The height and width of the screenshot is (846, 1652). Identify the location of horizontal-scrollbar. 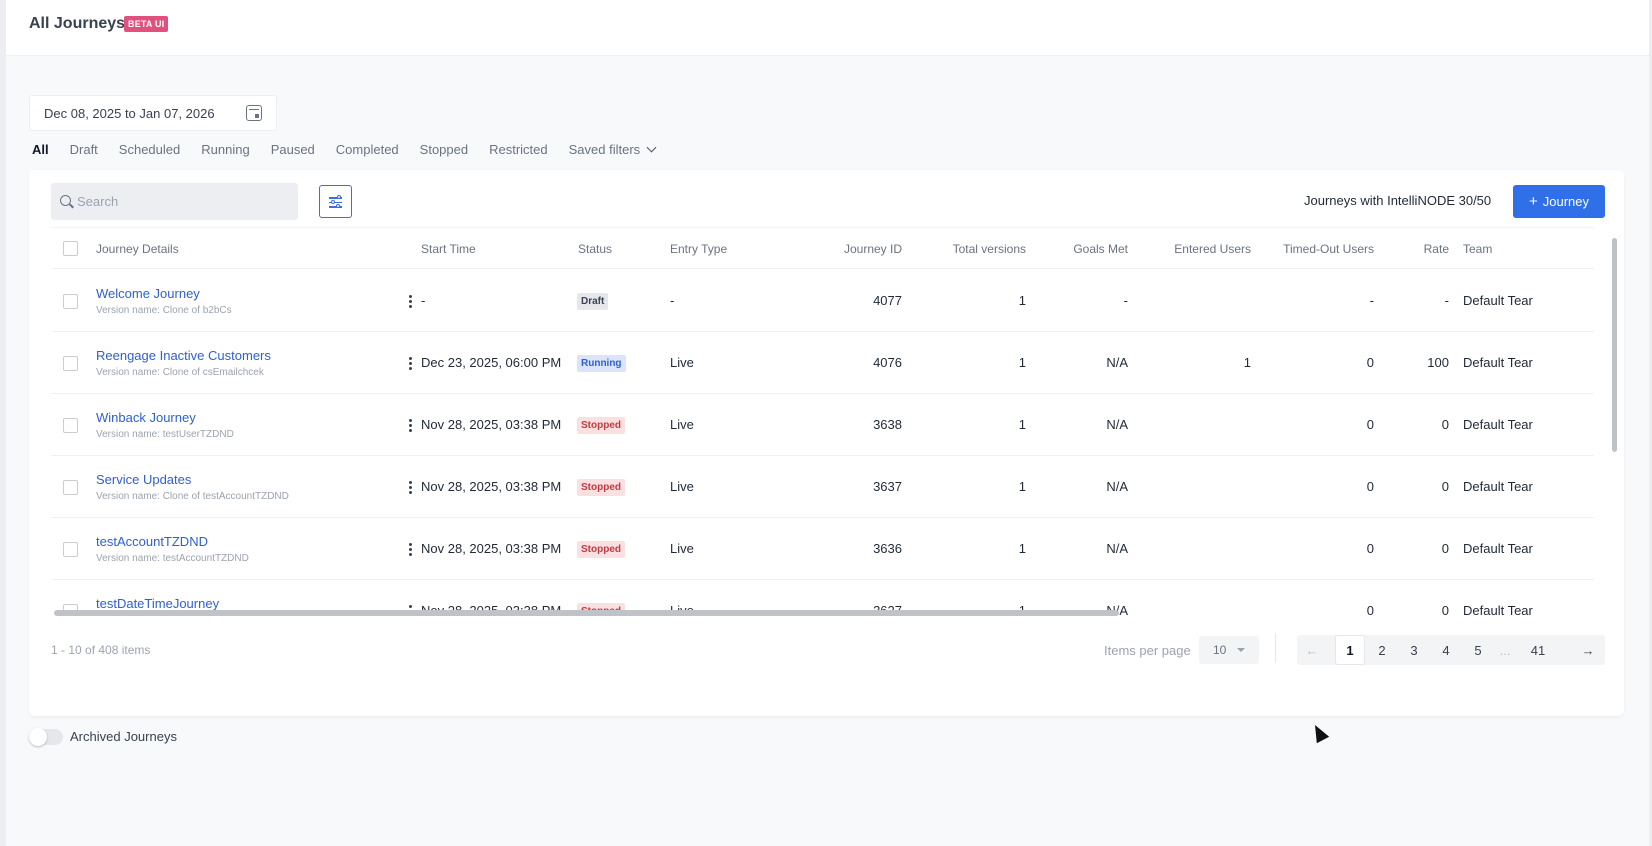
(586, 613).